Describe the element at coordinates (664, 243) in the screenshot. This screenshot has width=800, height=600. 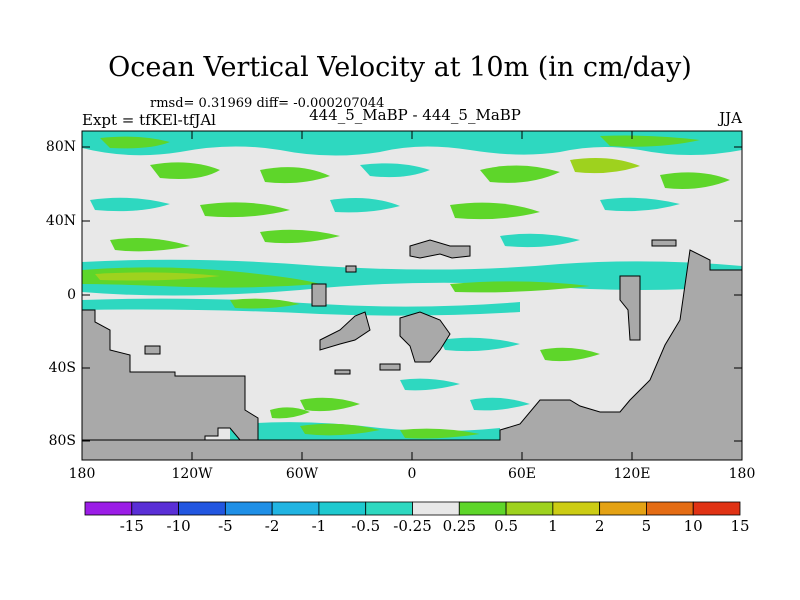
I see `island-east-north` at that location.